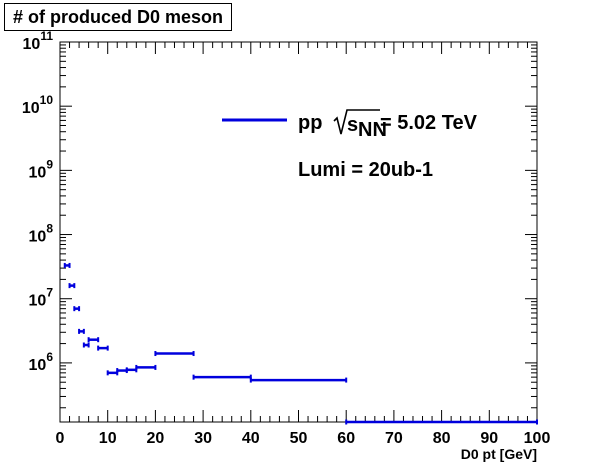 This screenshot has width=596, height=472. What do you see at coordinates (108, 438) in the screenshot?
I see `x-tick-label: 10` at bounding box center [108, 438].